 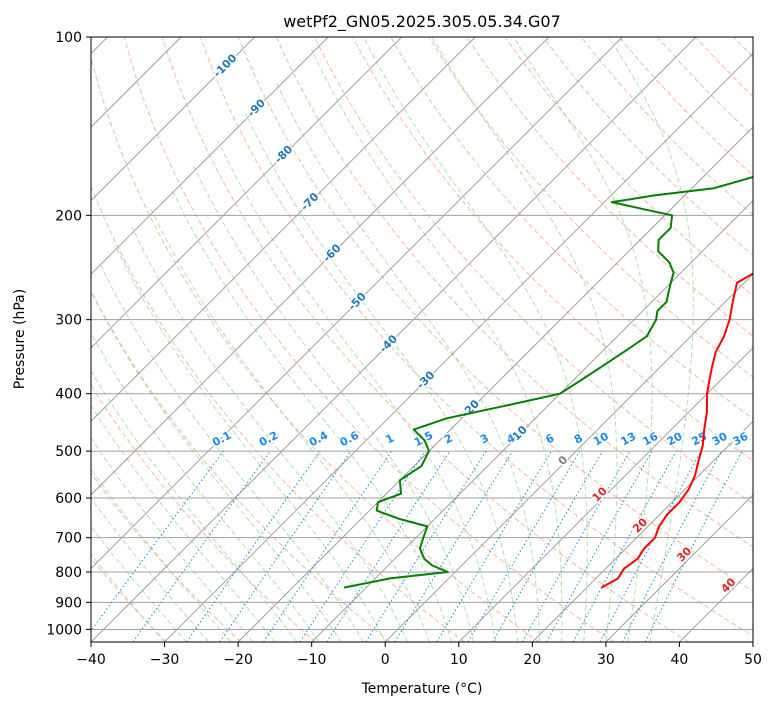 I want to click on x-tick-label: 0, so click(x=385, y=660).